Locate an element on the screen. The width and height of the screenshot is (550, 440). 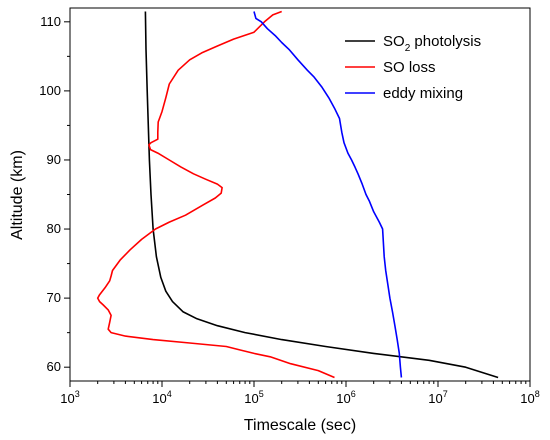
y-axis-title: Altitude (km) is located at coordinates (17, 195).